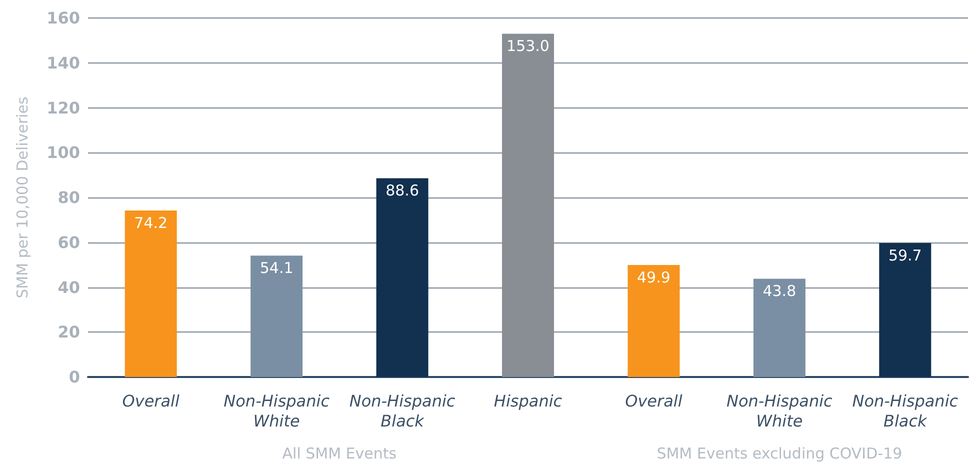  Describe the element at coordinates (528, 46) in the screenshot. I see `data-label: 153.0` at that location.